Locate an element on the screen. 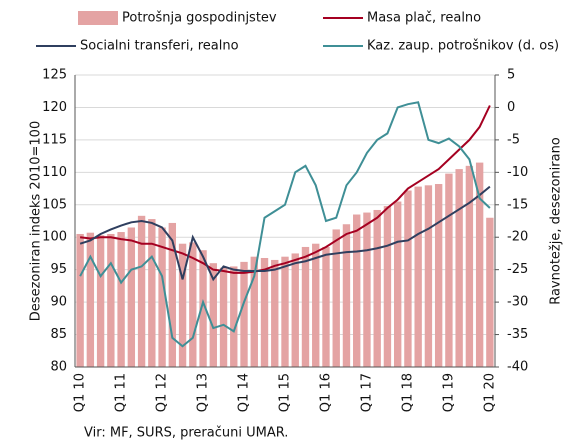 Image resolution: width=568 pixels, height=443 pixels. y2-tick-label: -10 is located at coordinates (517, 172).